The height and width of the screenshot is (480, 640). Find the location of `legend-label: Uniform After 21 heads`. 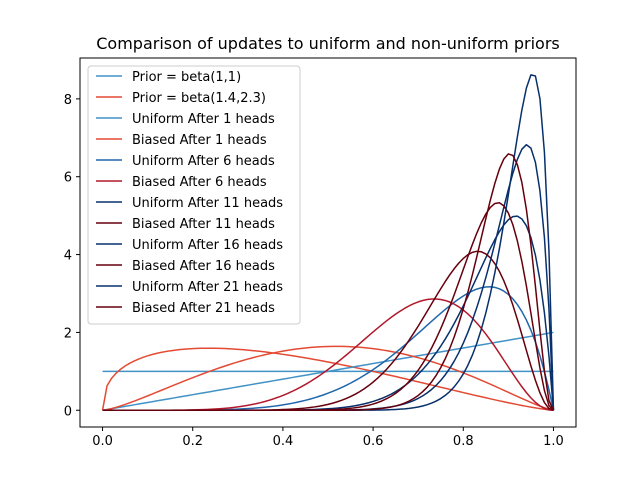

legend-label: Uniform After 21 heads is located at coordinates (207, 287).